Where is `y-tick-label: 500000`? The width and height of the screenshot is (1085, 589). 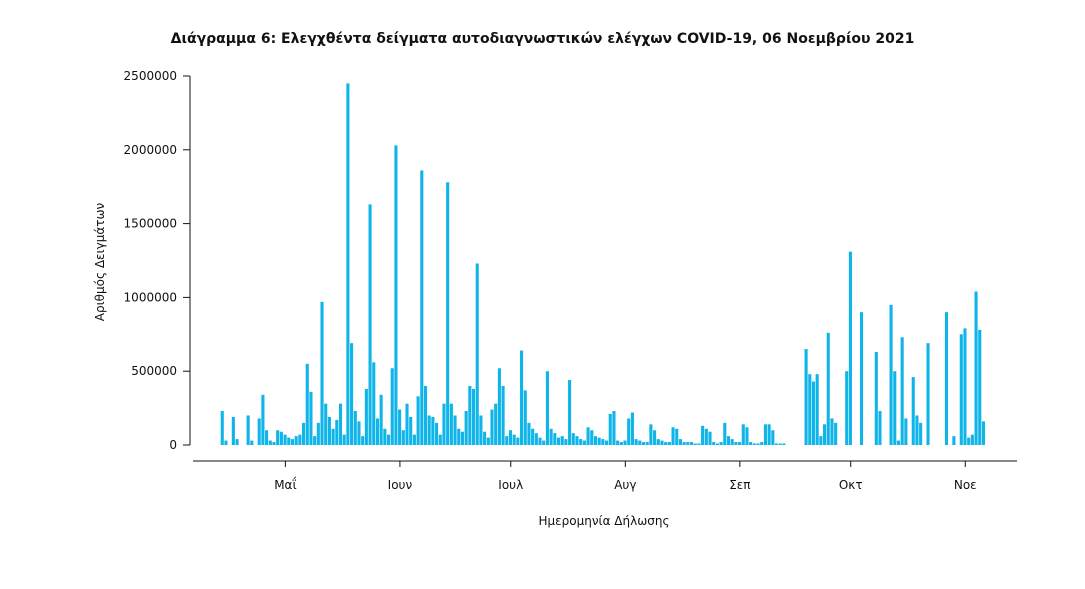 y-tick-label: 500000 is located at coordinates (154, 371).